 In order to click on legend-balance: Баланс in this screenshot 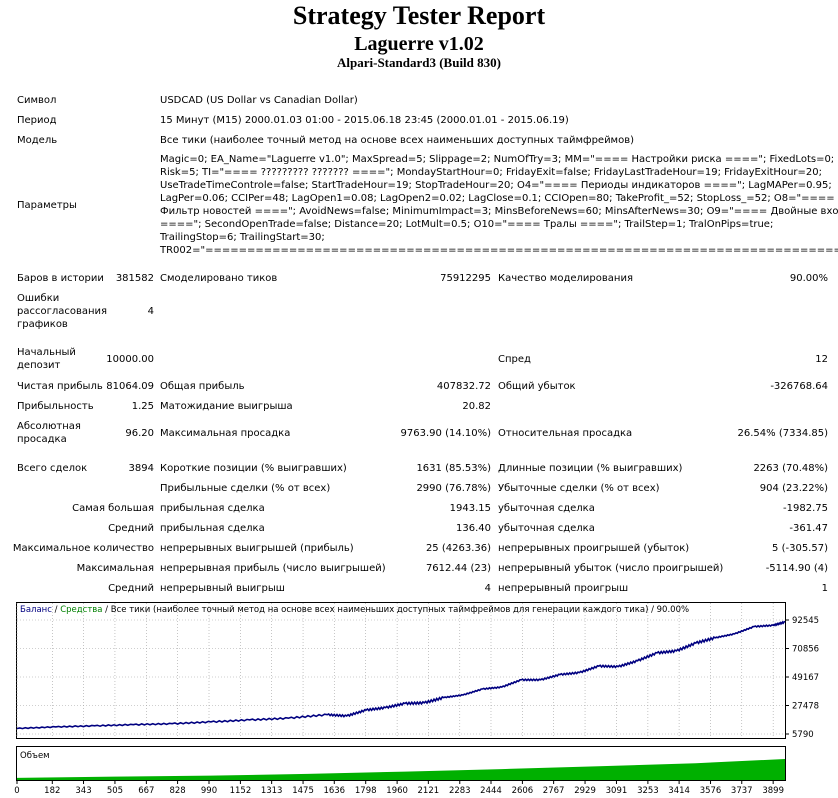, I will do `click(36, 610)`.